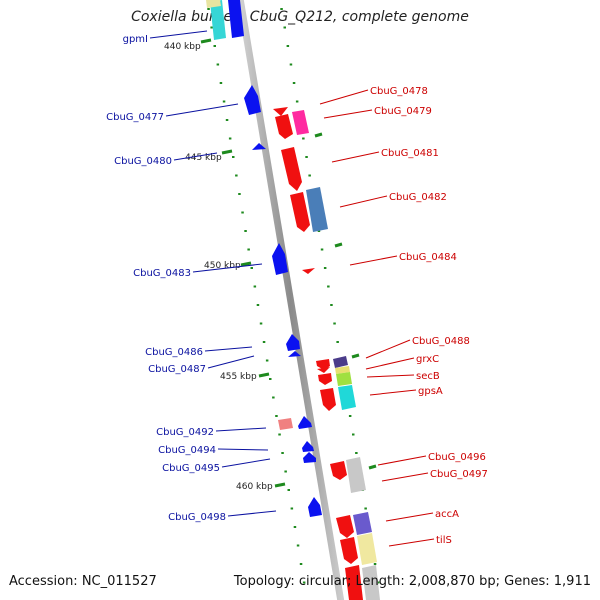 The width and height of the screenshot is (600, 600). What do you see at coordinates (354, 582) in the screenshot?
I see `gene-arrow-bottom-red` at bounding box center [354, 582].